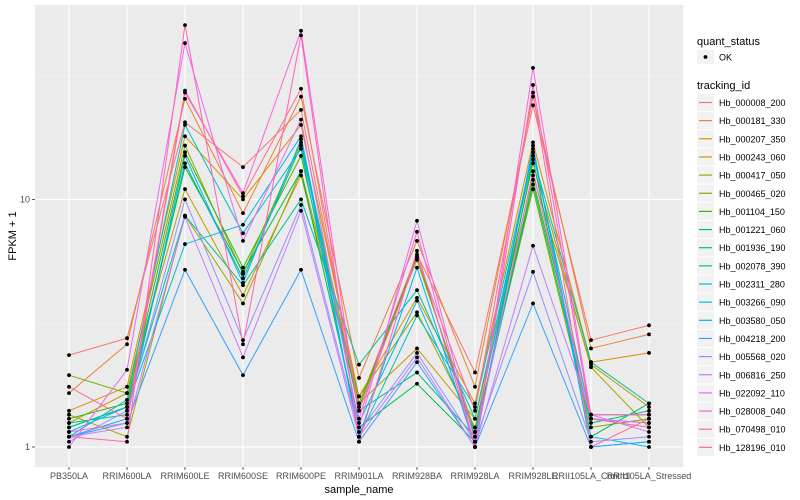 This screenshot has width=800, height=500. What do you see at coordinates (13, 235) in the screenshot?
I see `y-axis-title: FPKM + 1` at bounding box center [13, 235].